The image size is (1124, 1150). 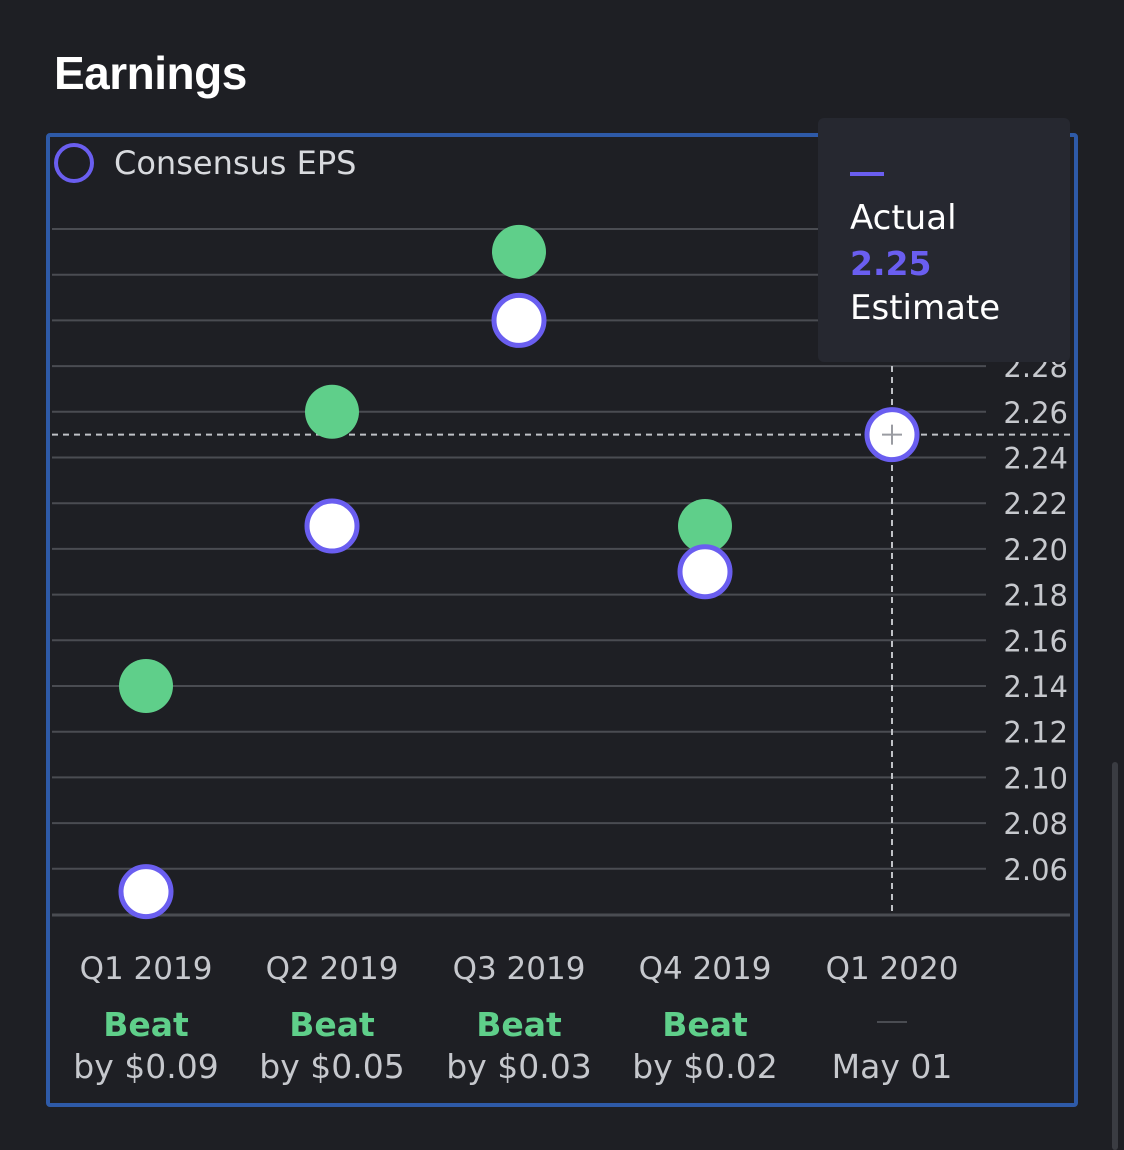 I want to click on legend-label: Consensus EPS, so click(x=235, y=163).